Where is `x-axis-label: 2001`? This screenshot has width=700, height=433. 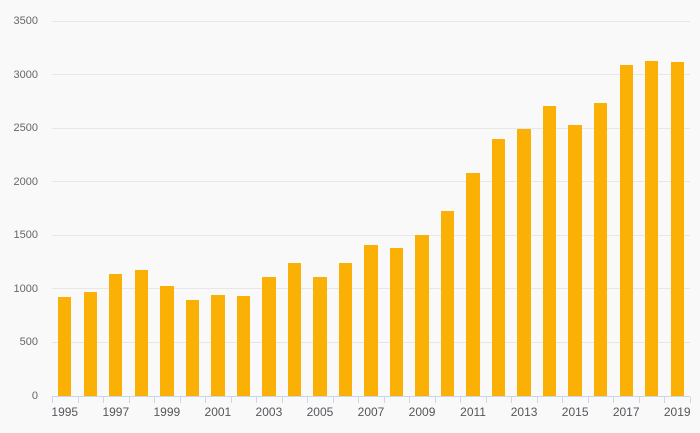 x-axis-label: 2001 is located at coordinates (218, 412).